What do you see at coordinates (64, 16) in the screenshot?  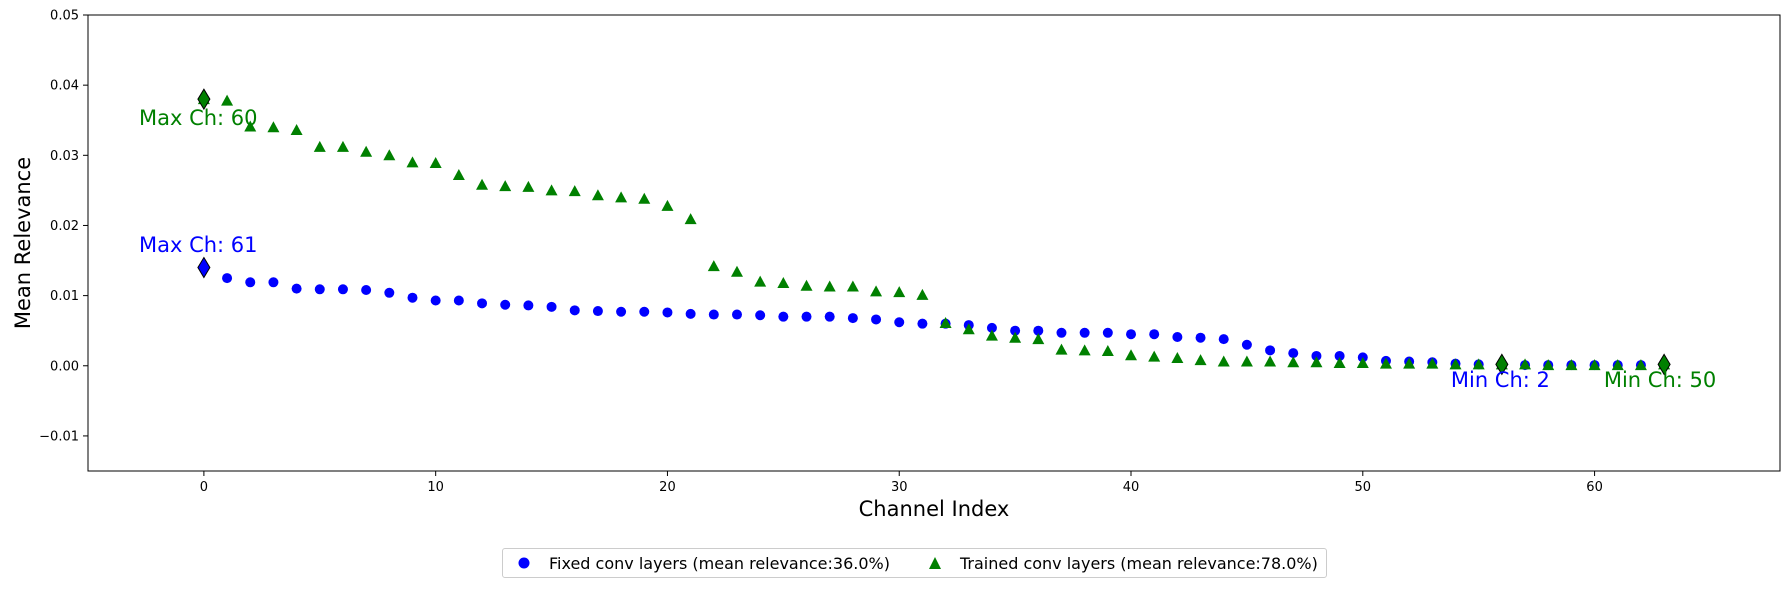 I see `y-tick-label: 0.05` at bounding box center [64, 16].